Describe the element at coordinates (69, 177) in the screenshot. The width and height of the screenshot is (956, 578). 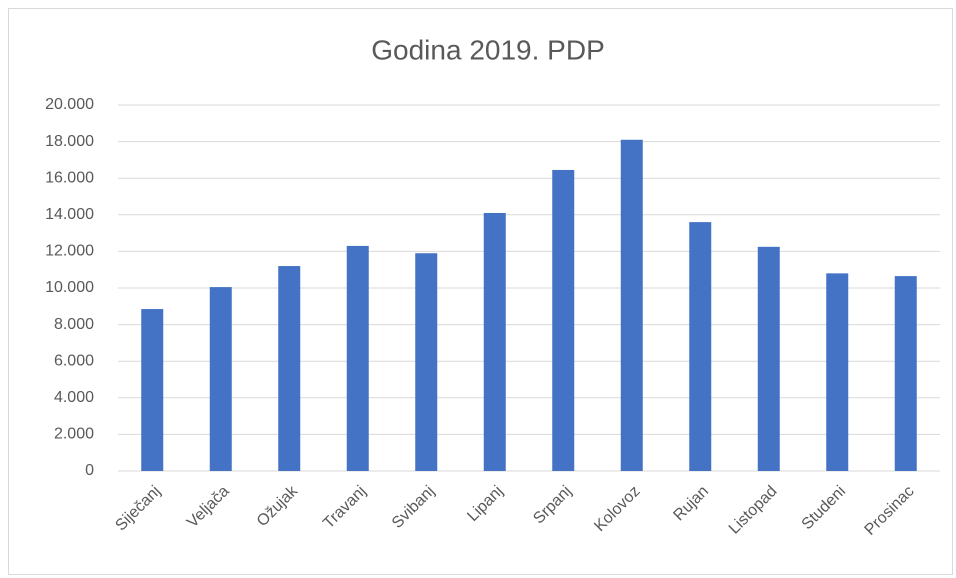
I see `y-tick-label: 16.000` at that location.